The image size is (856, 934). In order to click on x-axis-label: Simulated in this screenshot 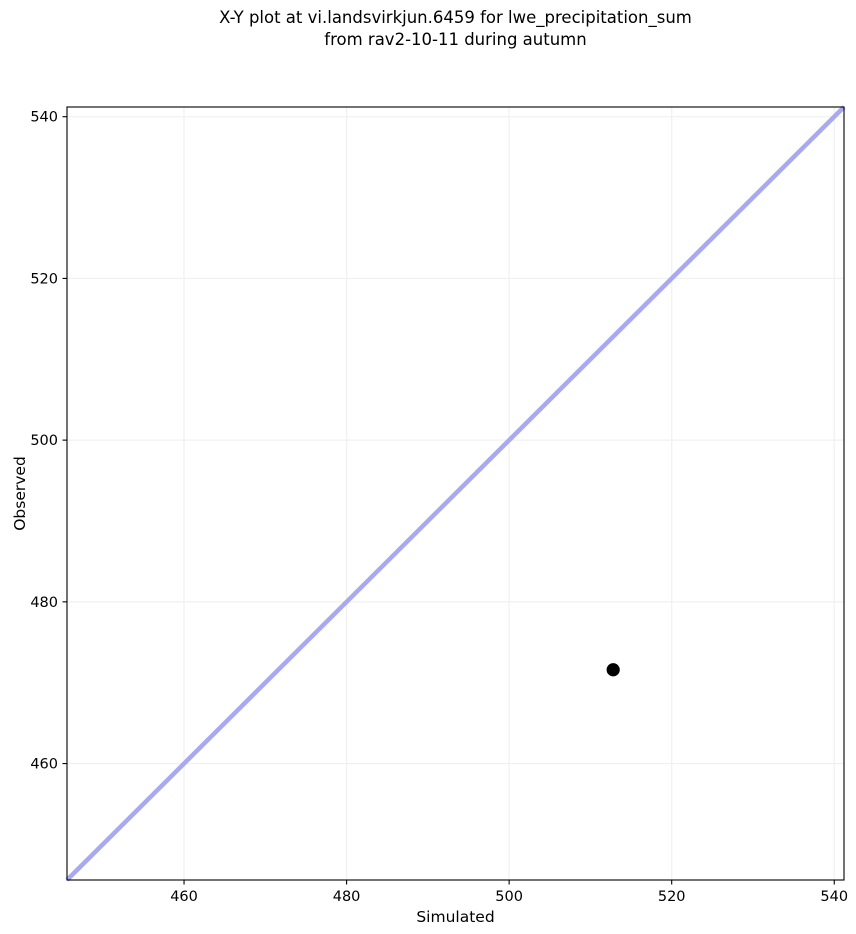, I will do `click(455, 917)`.